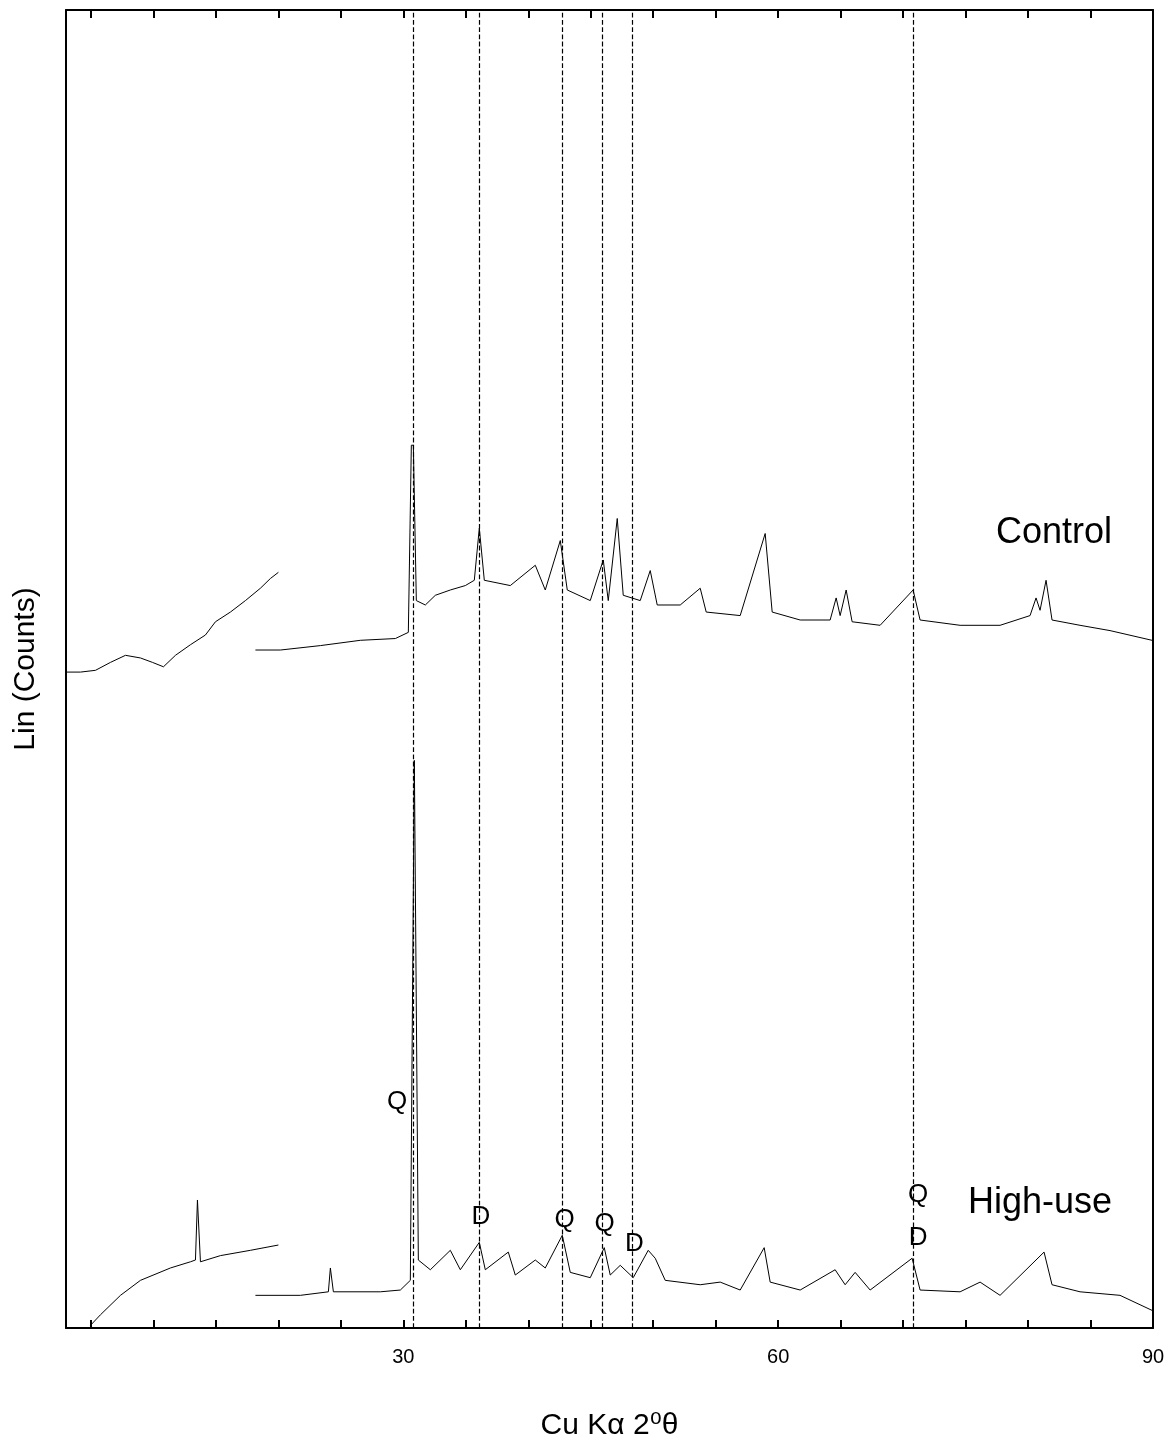  What do you see at coordinates (23, 669) in the screenshot?
I see `y-axis-title: Lin (Counts)` at bounding box center [23, 669].